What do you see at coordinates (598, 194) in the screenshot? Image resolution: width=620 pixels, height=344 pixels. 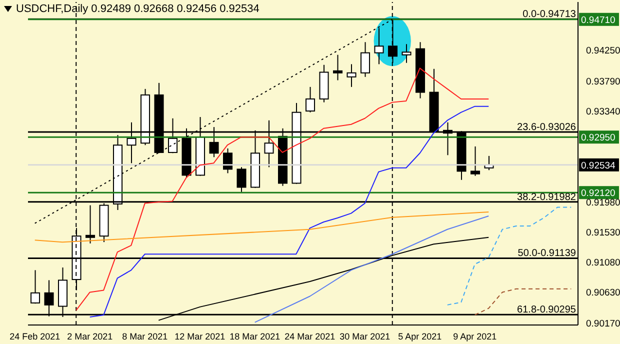 I see `ref-line-label: 0.92120` at bounding box center [598, 194].